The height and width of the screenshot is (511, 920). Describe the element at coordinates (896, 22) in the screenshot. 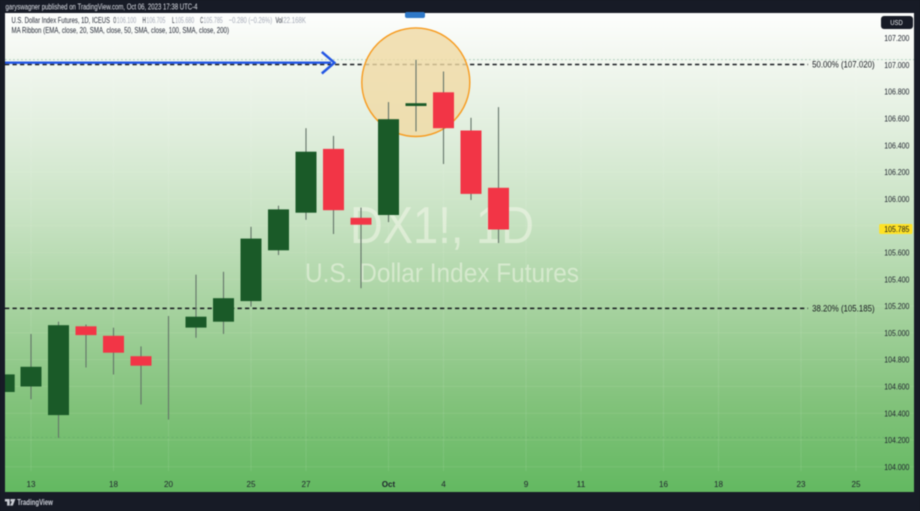

I see `svg-text: USD` at that location.